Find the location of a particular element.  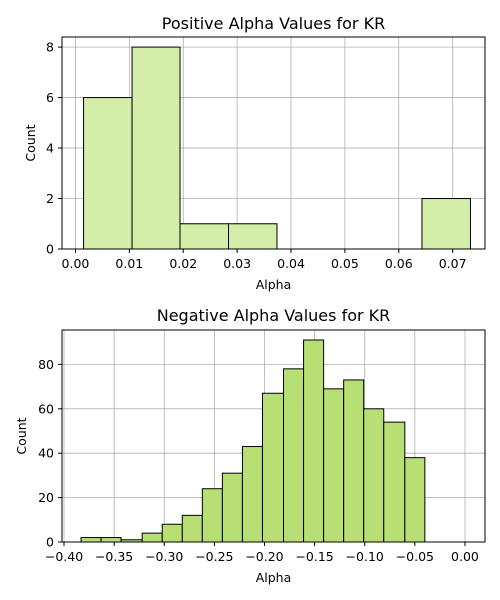

x-tick-label: −0.35 is located at coordinates (114, 556).